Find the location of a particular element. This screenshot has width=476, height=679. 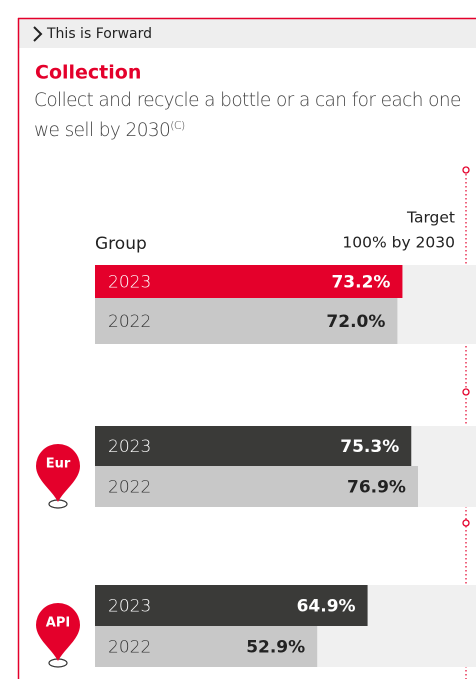

value-label: 76.9% is located at coordinates (376, 488).